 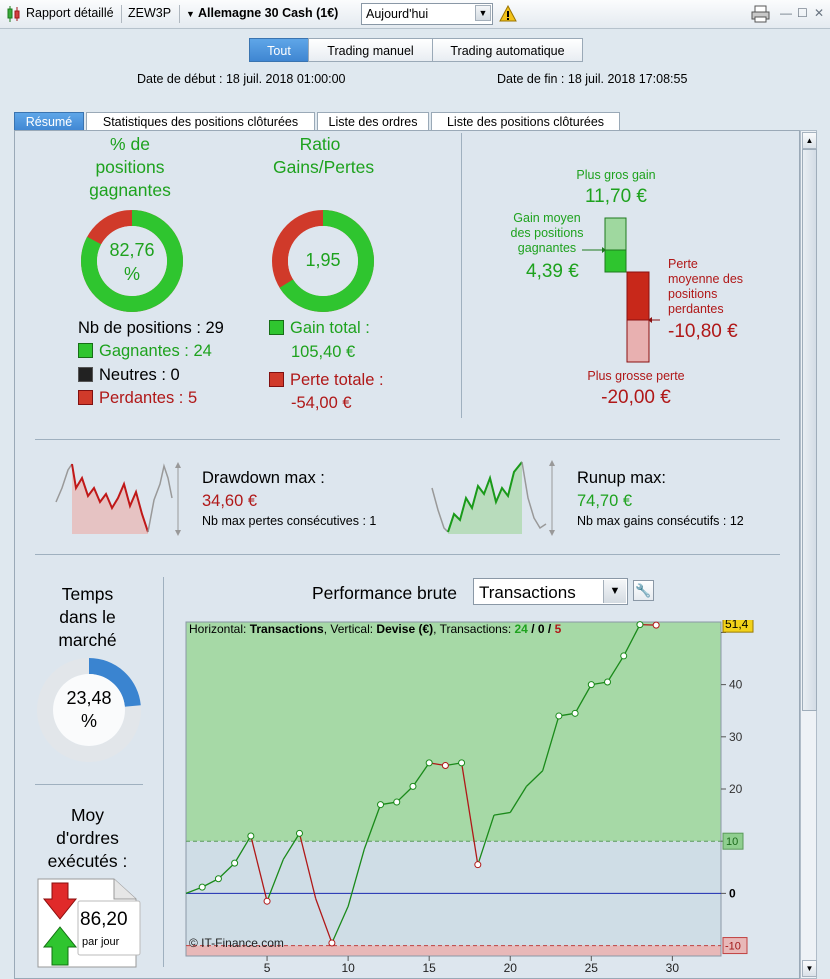 What do you see at coordinates (151, 328) in the screenshot?
I see `nb-positions: Nb de positions : 29` at bounding box center [151, 328].